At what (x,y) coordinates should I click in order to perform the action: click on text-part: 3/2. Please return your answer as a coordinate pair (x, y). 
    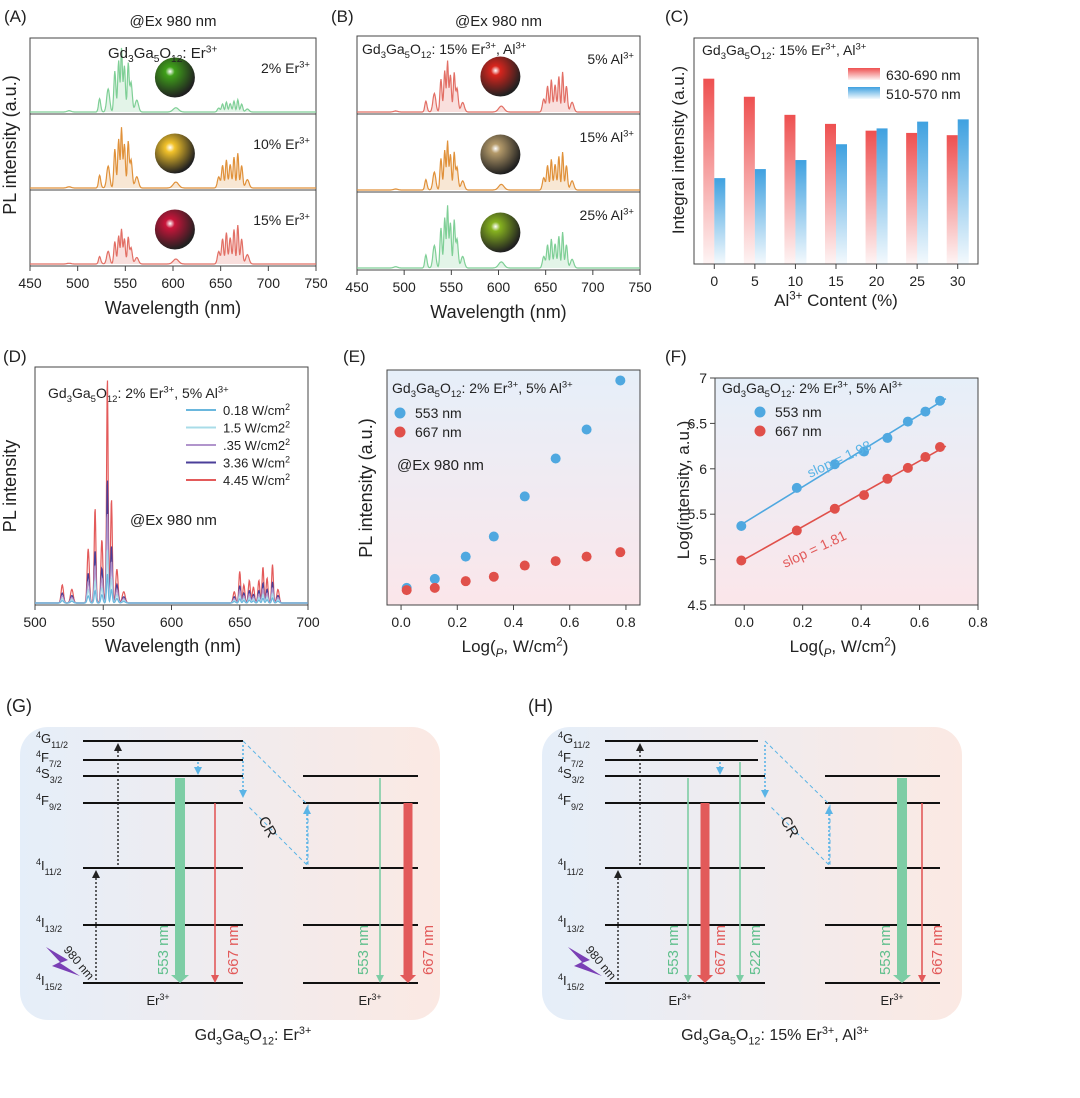
    Looking at the image, I should click on (56, 780).